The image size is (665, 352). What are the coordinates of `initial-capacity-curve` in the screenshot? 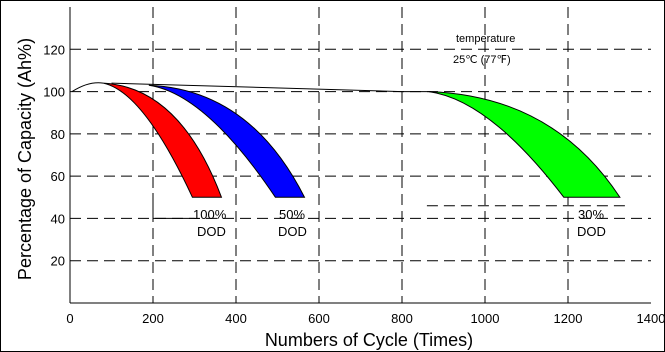 It's located at (87, 87).